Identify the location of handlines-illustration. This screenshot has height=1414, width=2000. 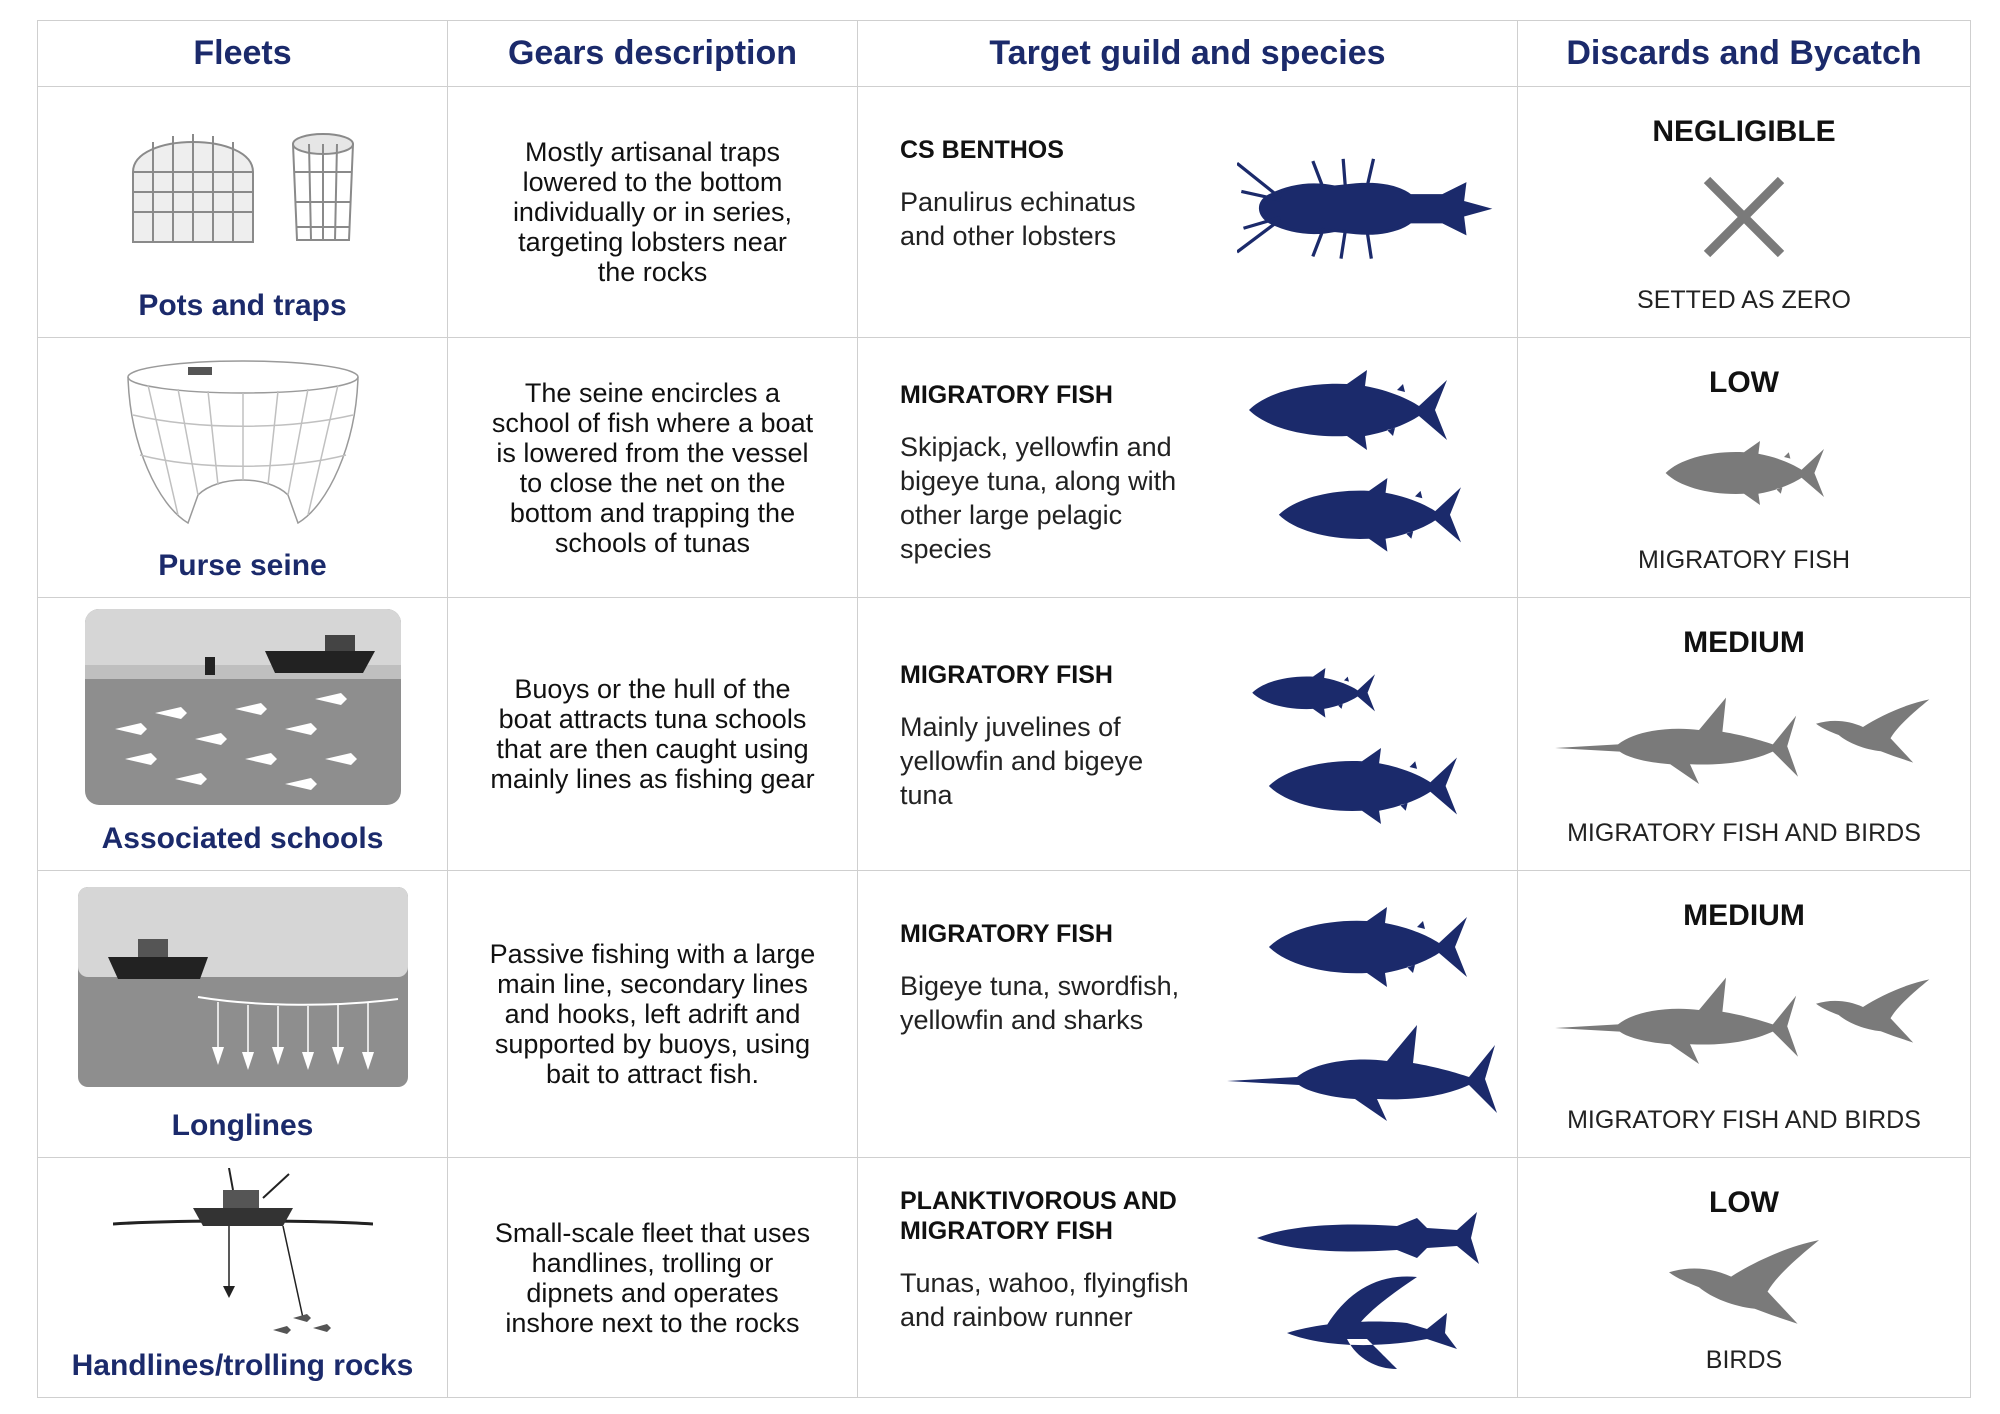
(242, 1252).